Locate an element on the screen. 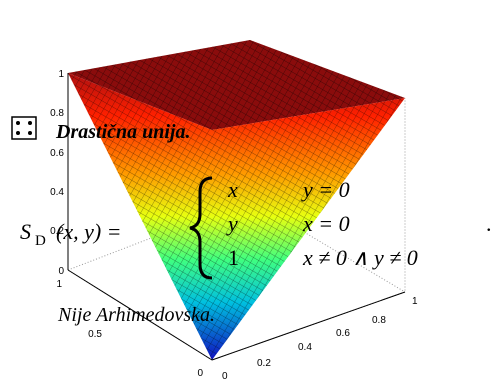 This screenshot has height=385, width=494. right-axis: 0 0.2 0.4 0.6 0.8 1 is located at coordinates (314, 336).